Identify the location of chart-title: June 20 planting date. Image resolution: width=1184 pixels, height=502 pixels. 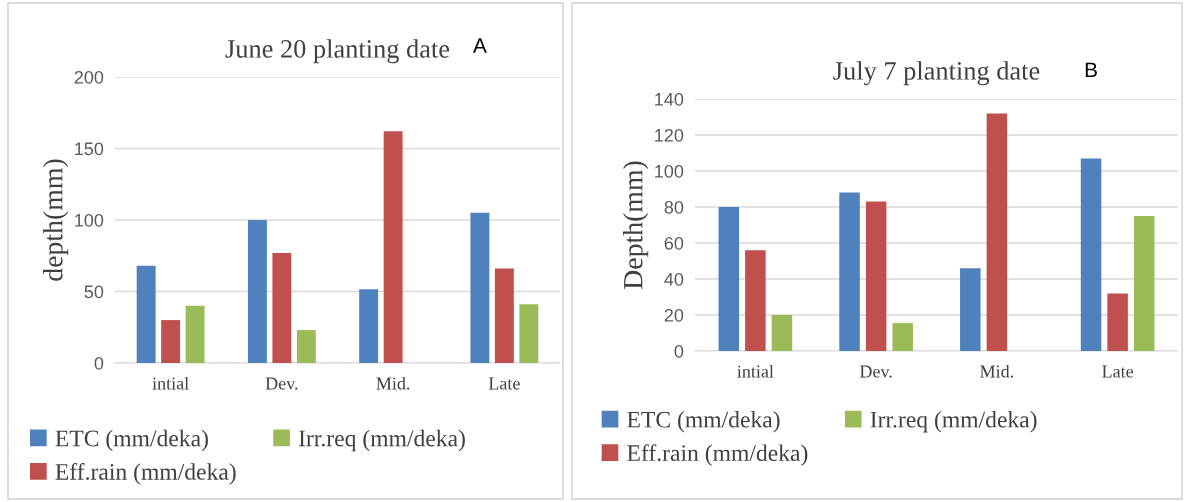
(337, 51).